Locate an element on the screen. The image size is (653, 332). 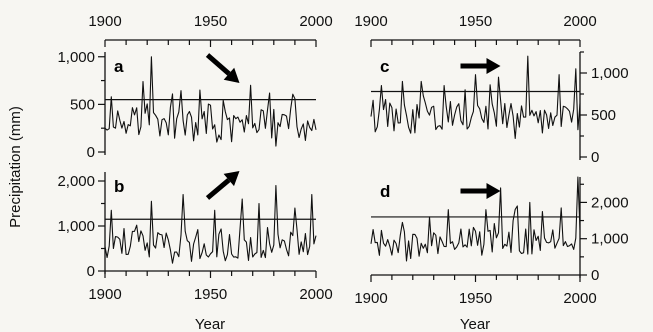
y-tick-label-a: 500 is located at coordinates (82, 104).